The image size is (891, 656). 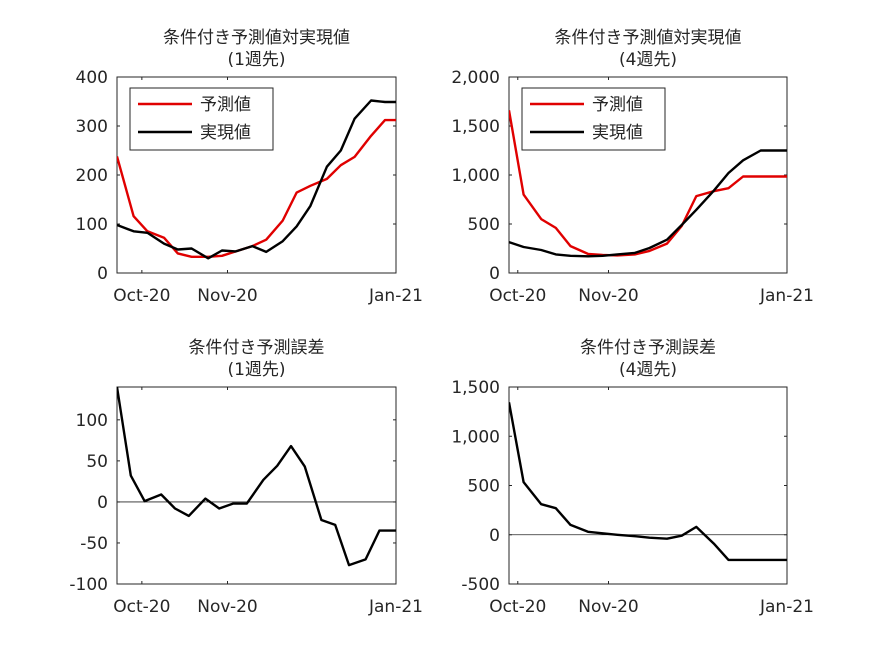 I want to click on y-tick-label: 200, so click(x=92, y=176).